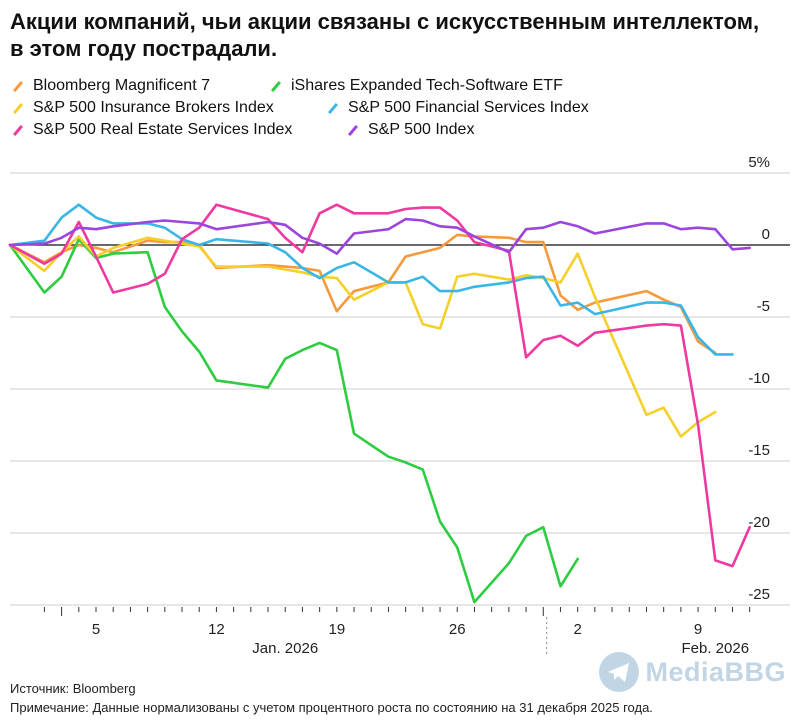  I want to click on y-tick-label: -25, so click(759, 594).